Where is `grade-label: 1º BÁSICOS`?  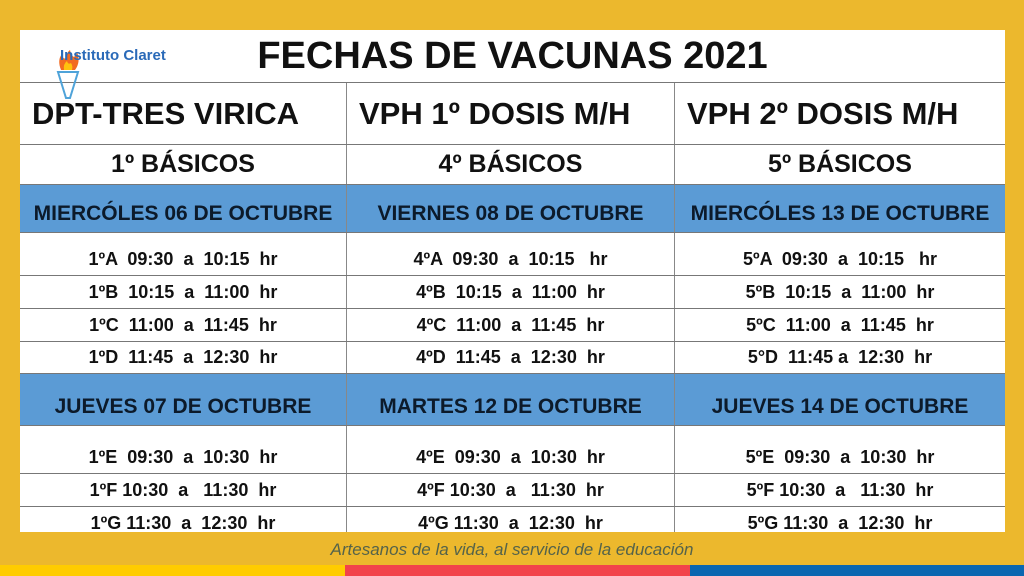
grade-label: 1º BÁSICOS is located at coordinates (183, 164).